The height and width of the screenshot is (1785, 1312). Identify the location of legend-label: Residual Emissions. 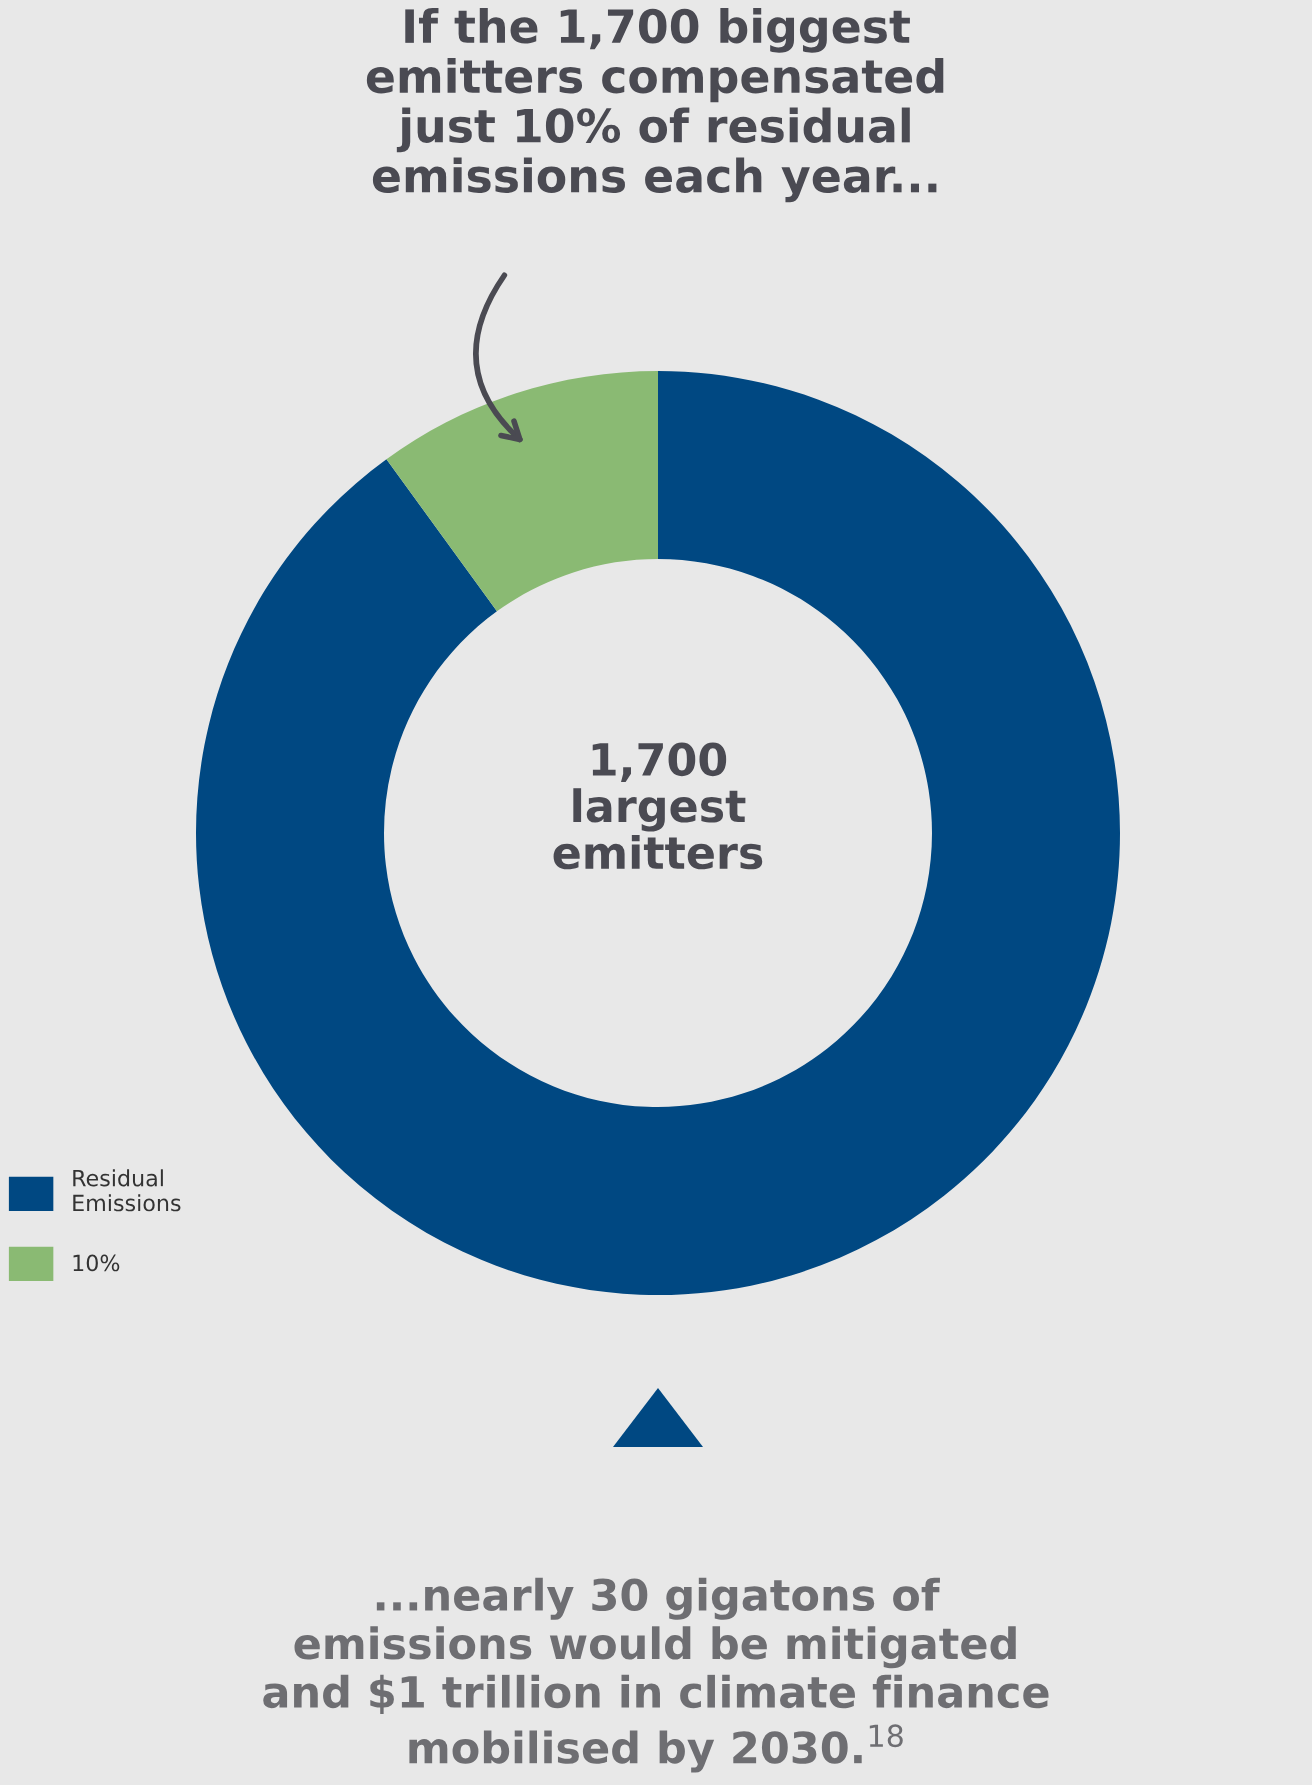
(127, 1190).